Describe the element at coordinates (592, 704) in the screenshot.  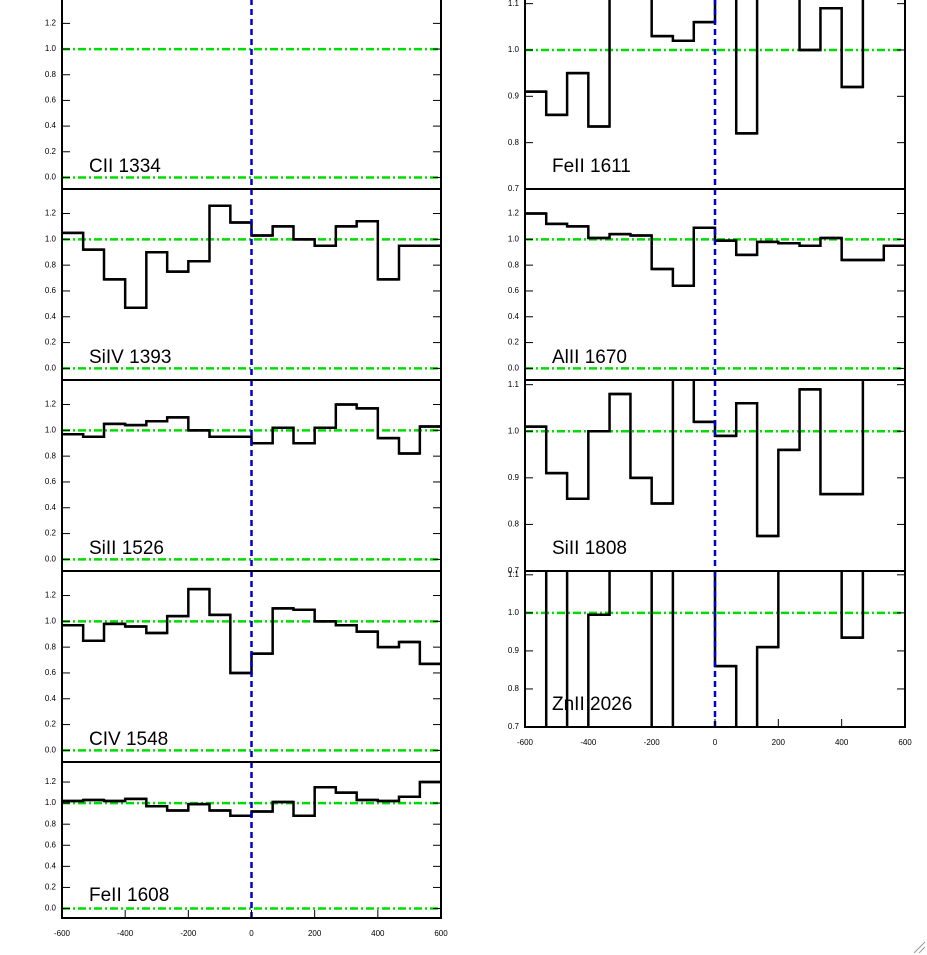
I see `panel-label: ZnII 2026` at that location.